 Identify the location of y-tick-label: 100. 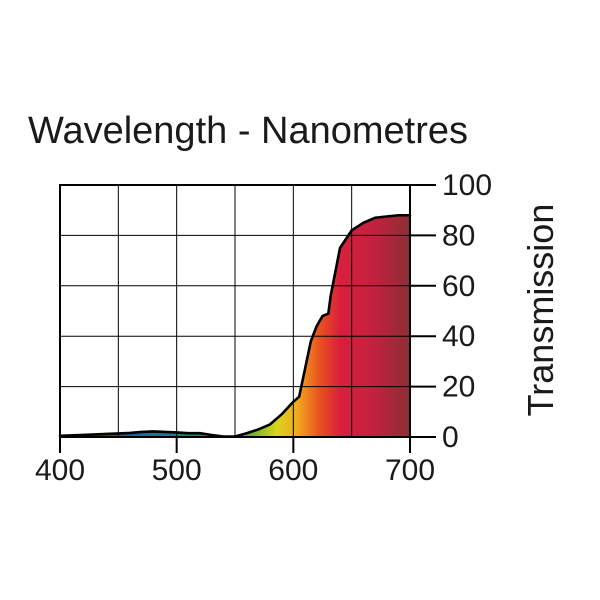
(467, 185).